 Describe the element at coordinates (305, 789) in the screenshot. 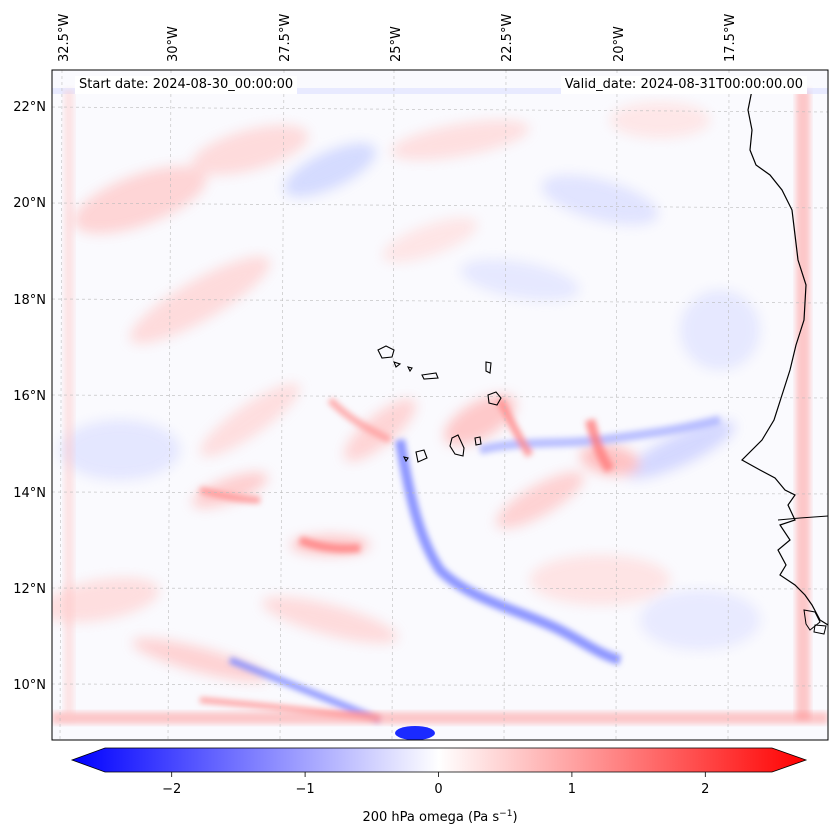

I see `colorbar-tick-label: −1` at that location.